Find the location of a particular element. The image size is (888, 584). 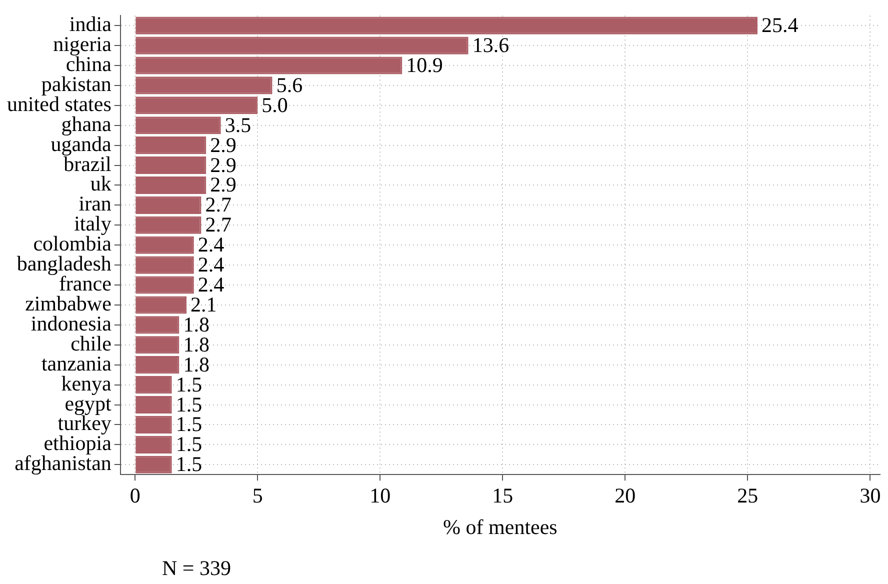

x-tick-label: 10 is located at coordinates (380, 496).